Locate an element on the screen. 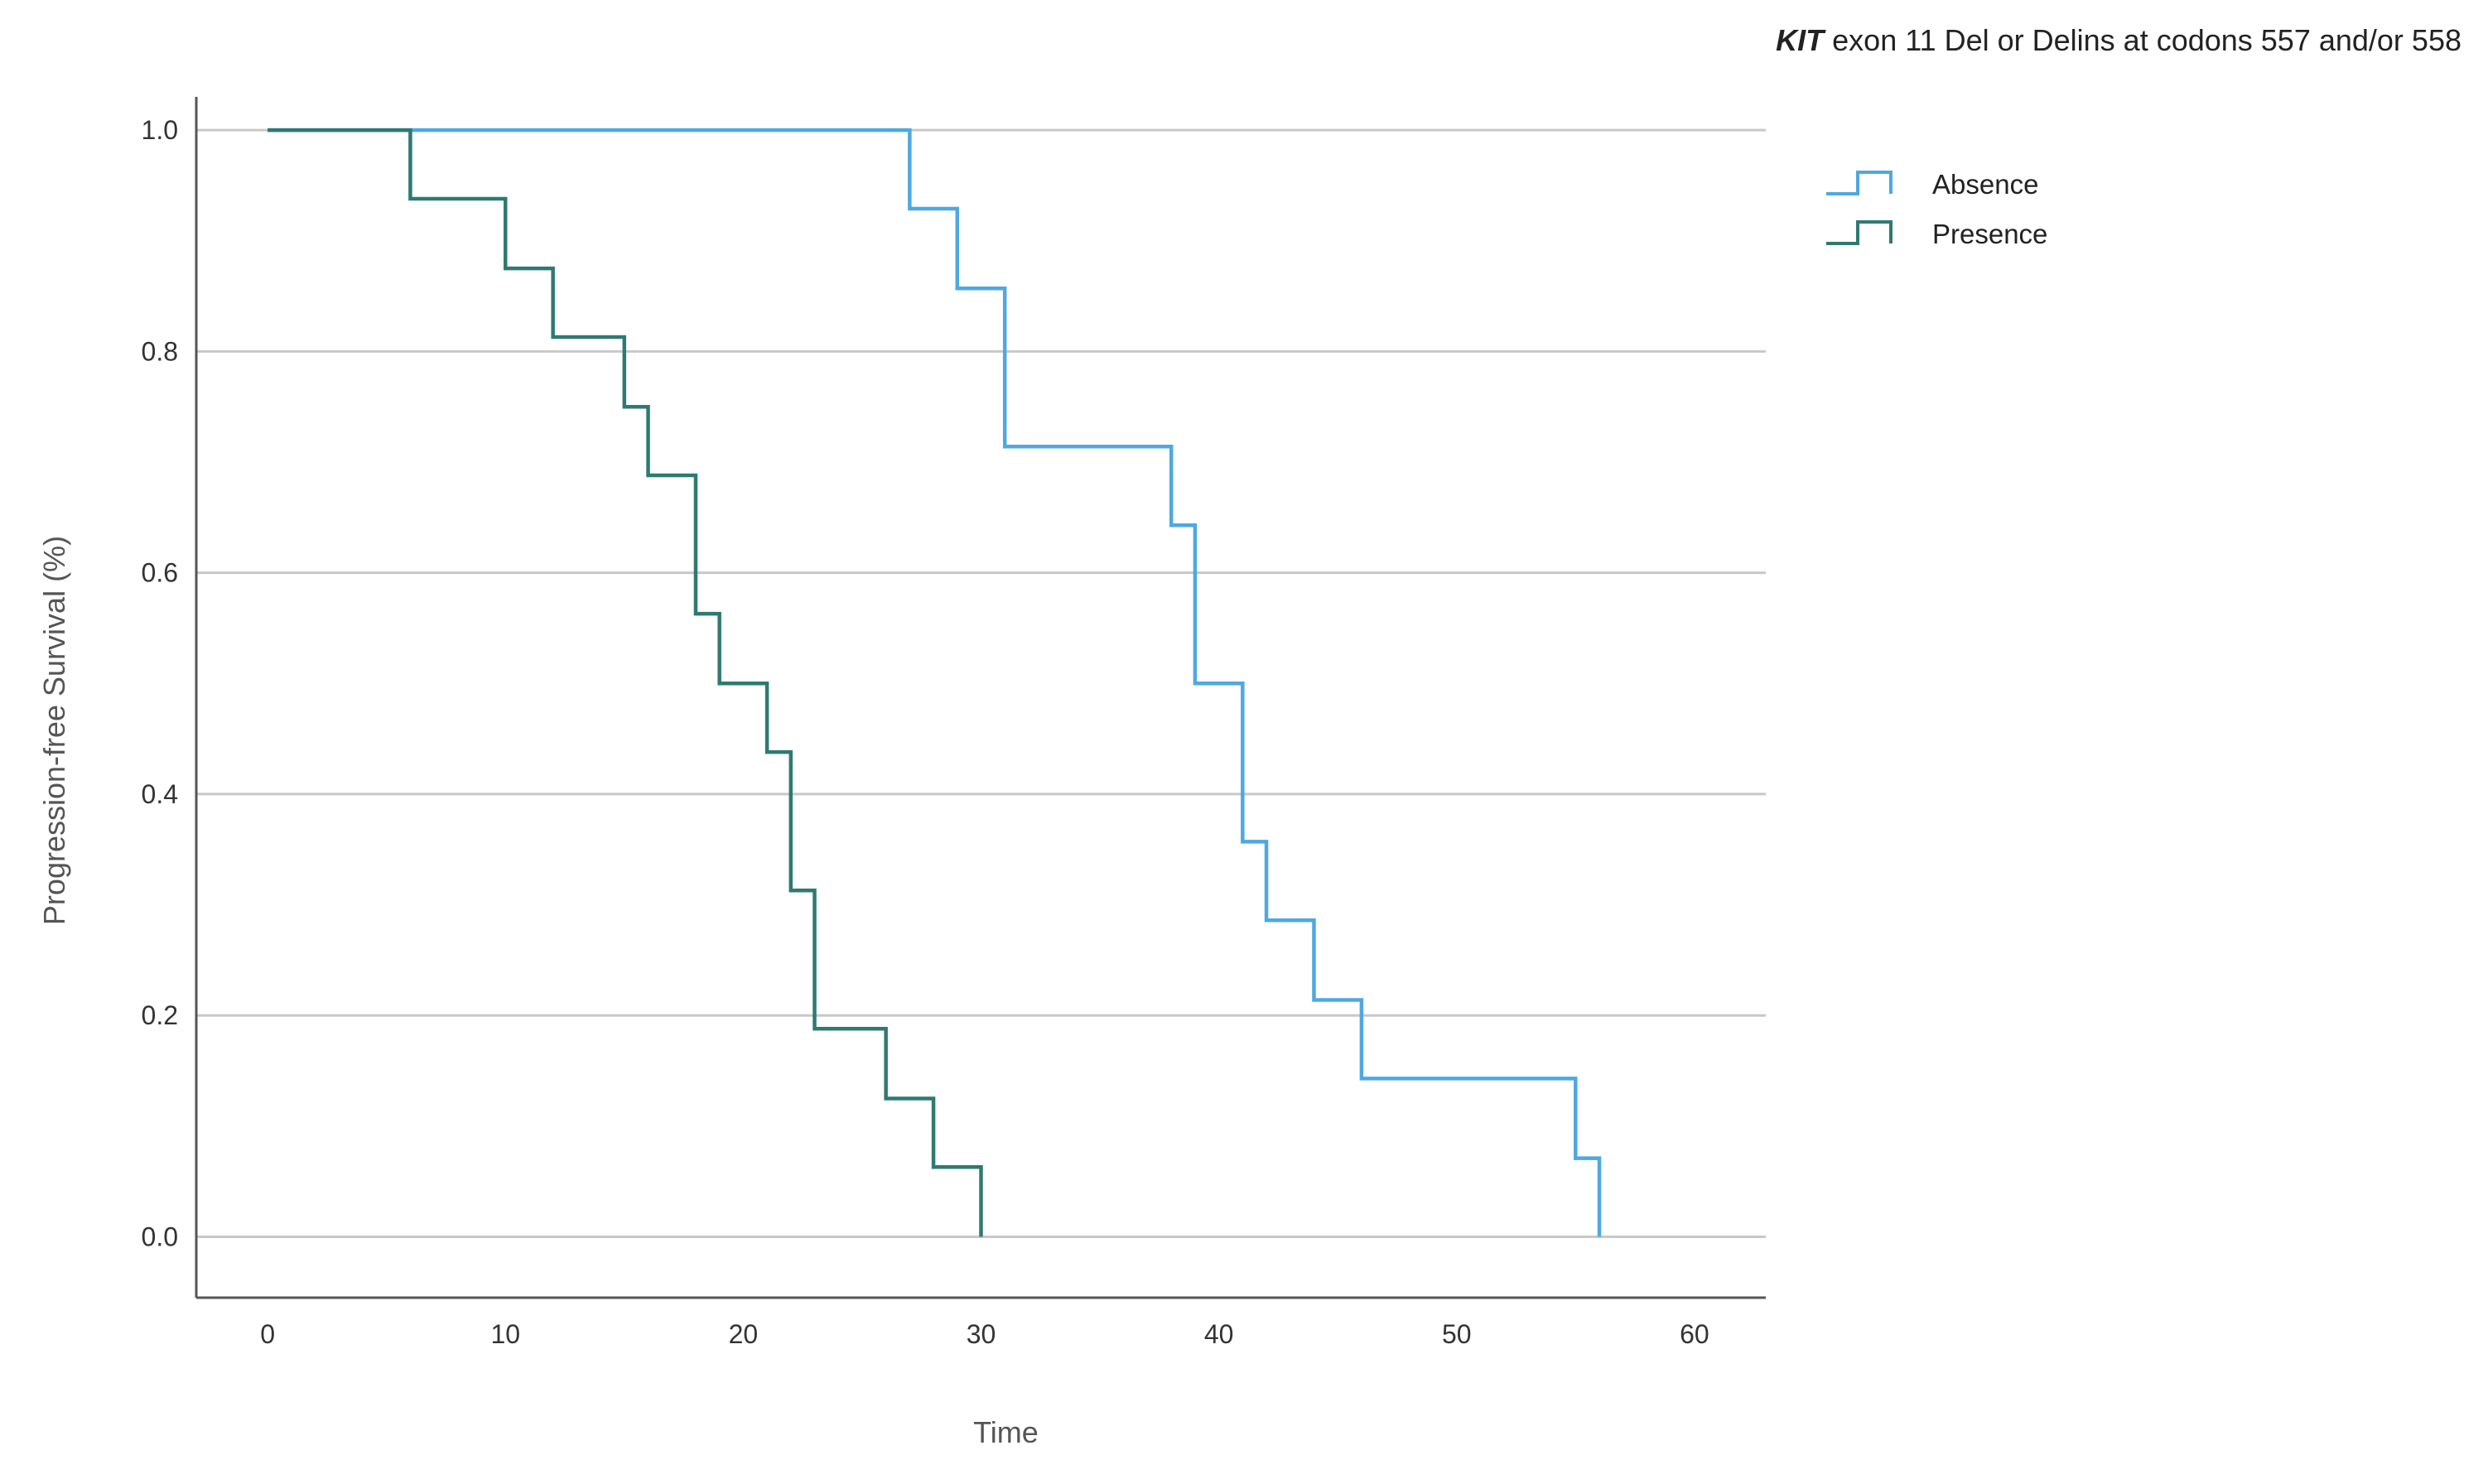  x-tick-label: 60 is located at coordinates (1694, 1334).